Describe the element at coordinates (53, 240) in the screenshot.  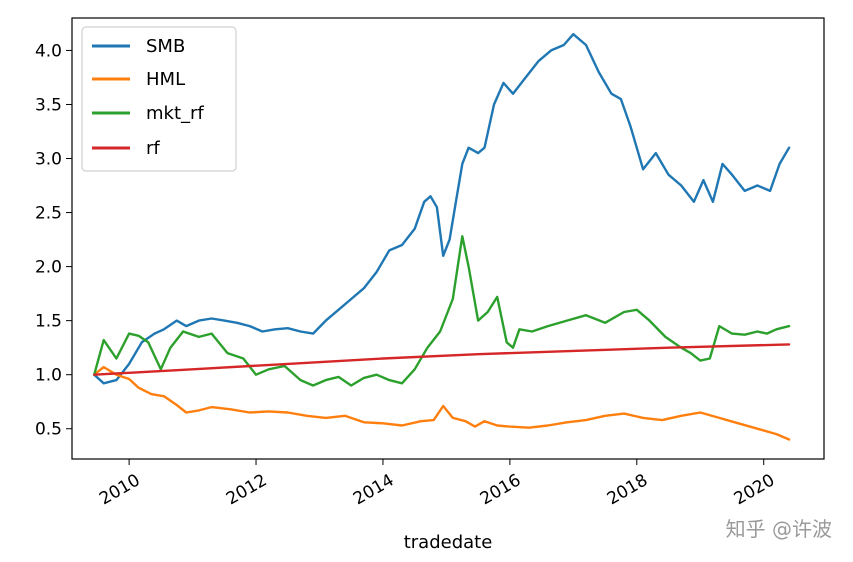
I see `y-axis: 0.5 1.0 1.5 2.0 2.5 3.0 3.5 4.0` at that location.